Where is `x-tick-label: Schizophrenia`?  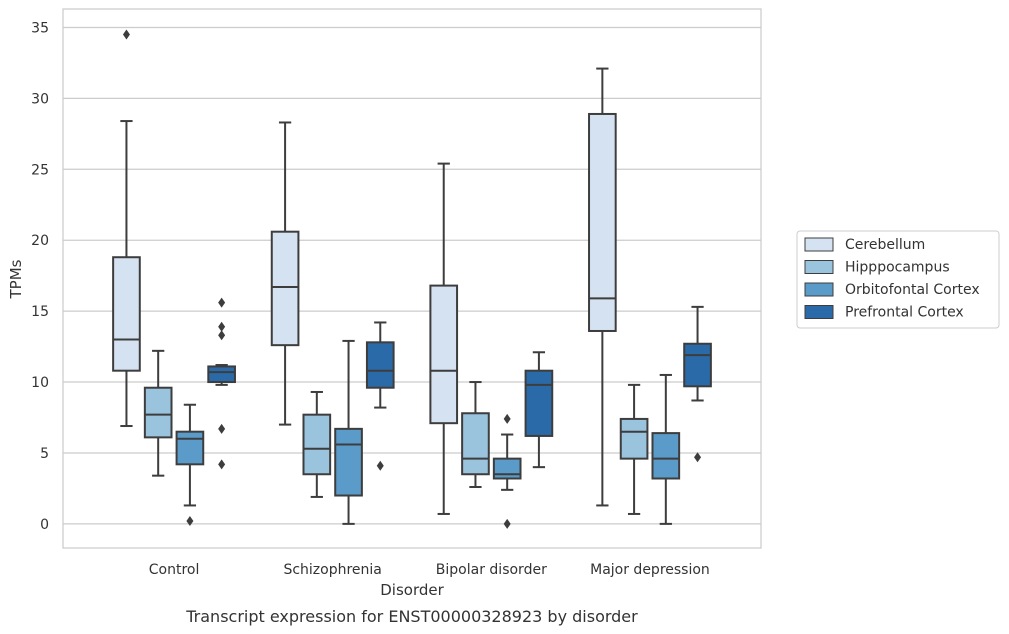
x-tick-label: Schizophrenia is located at coordinates (332, 570).